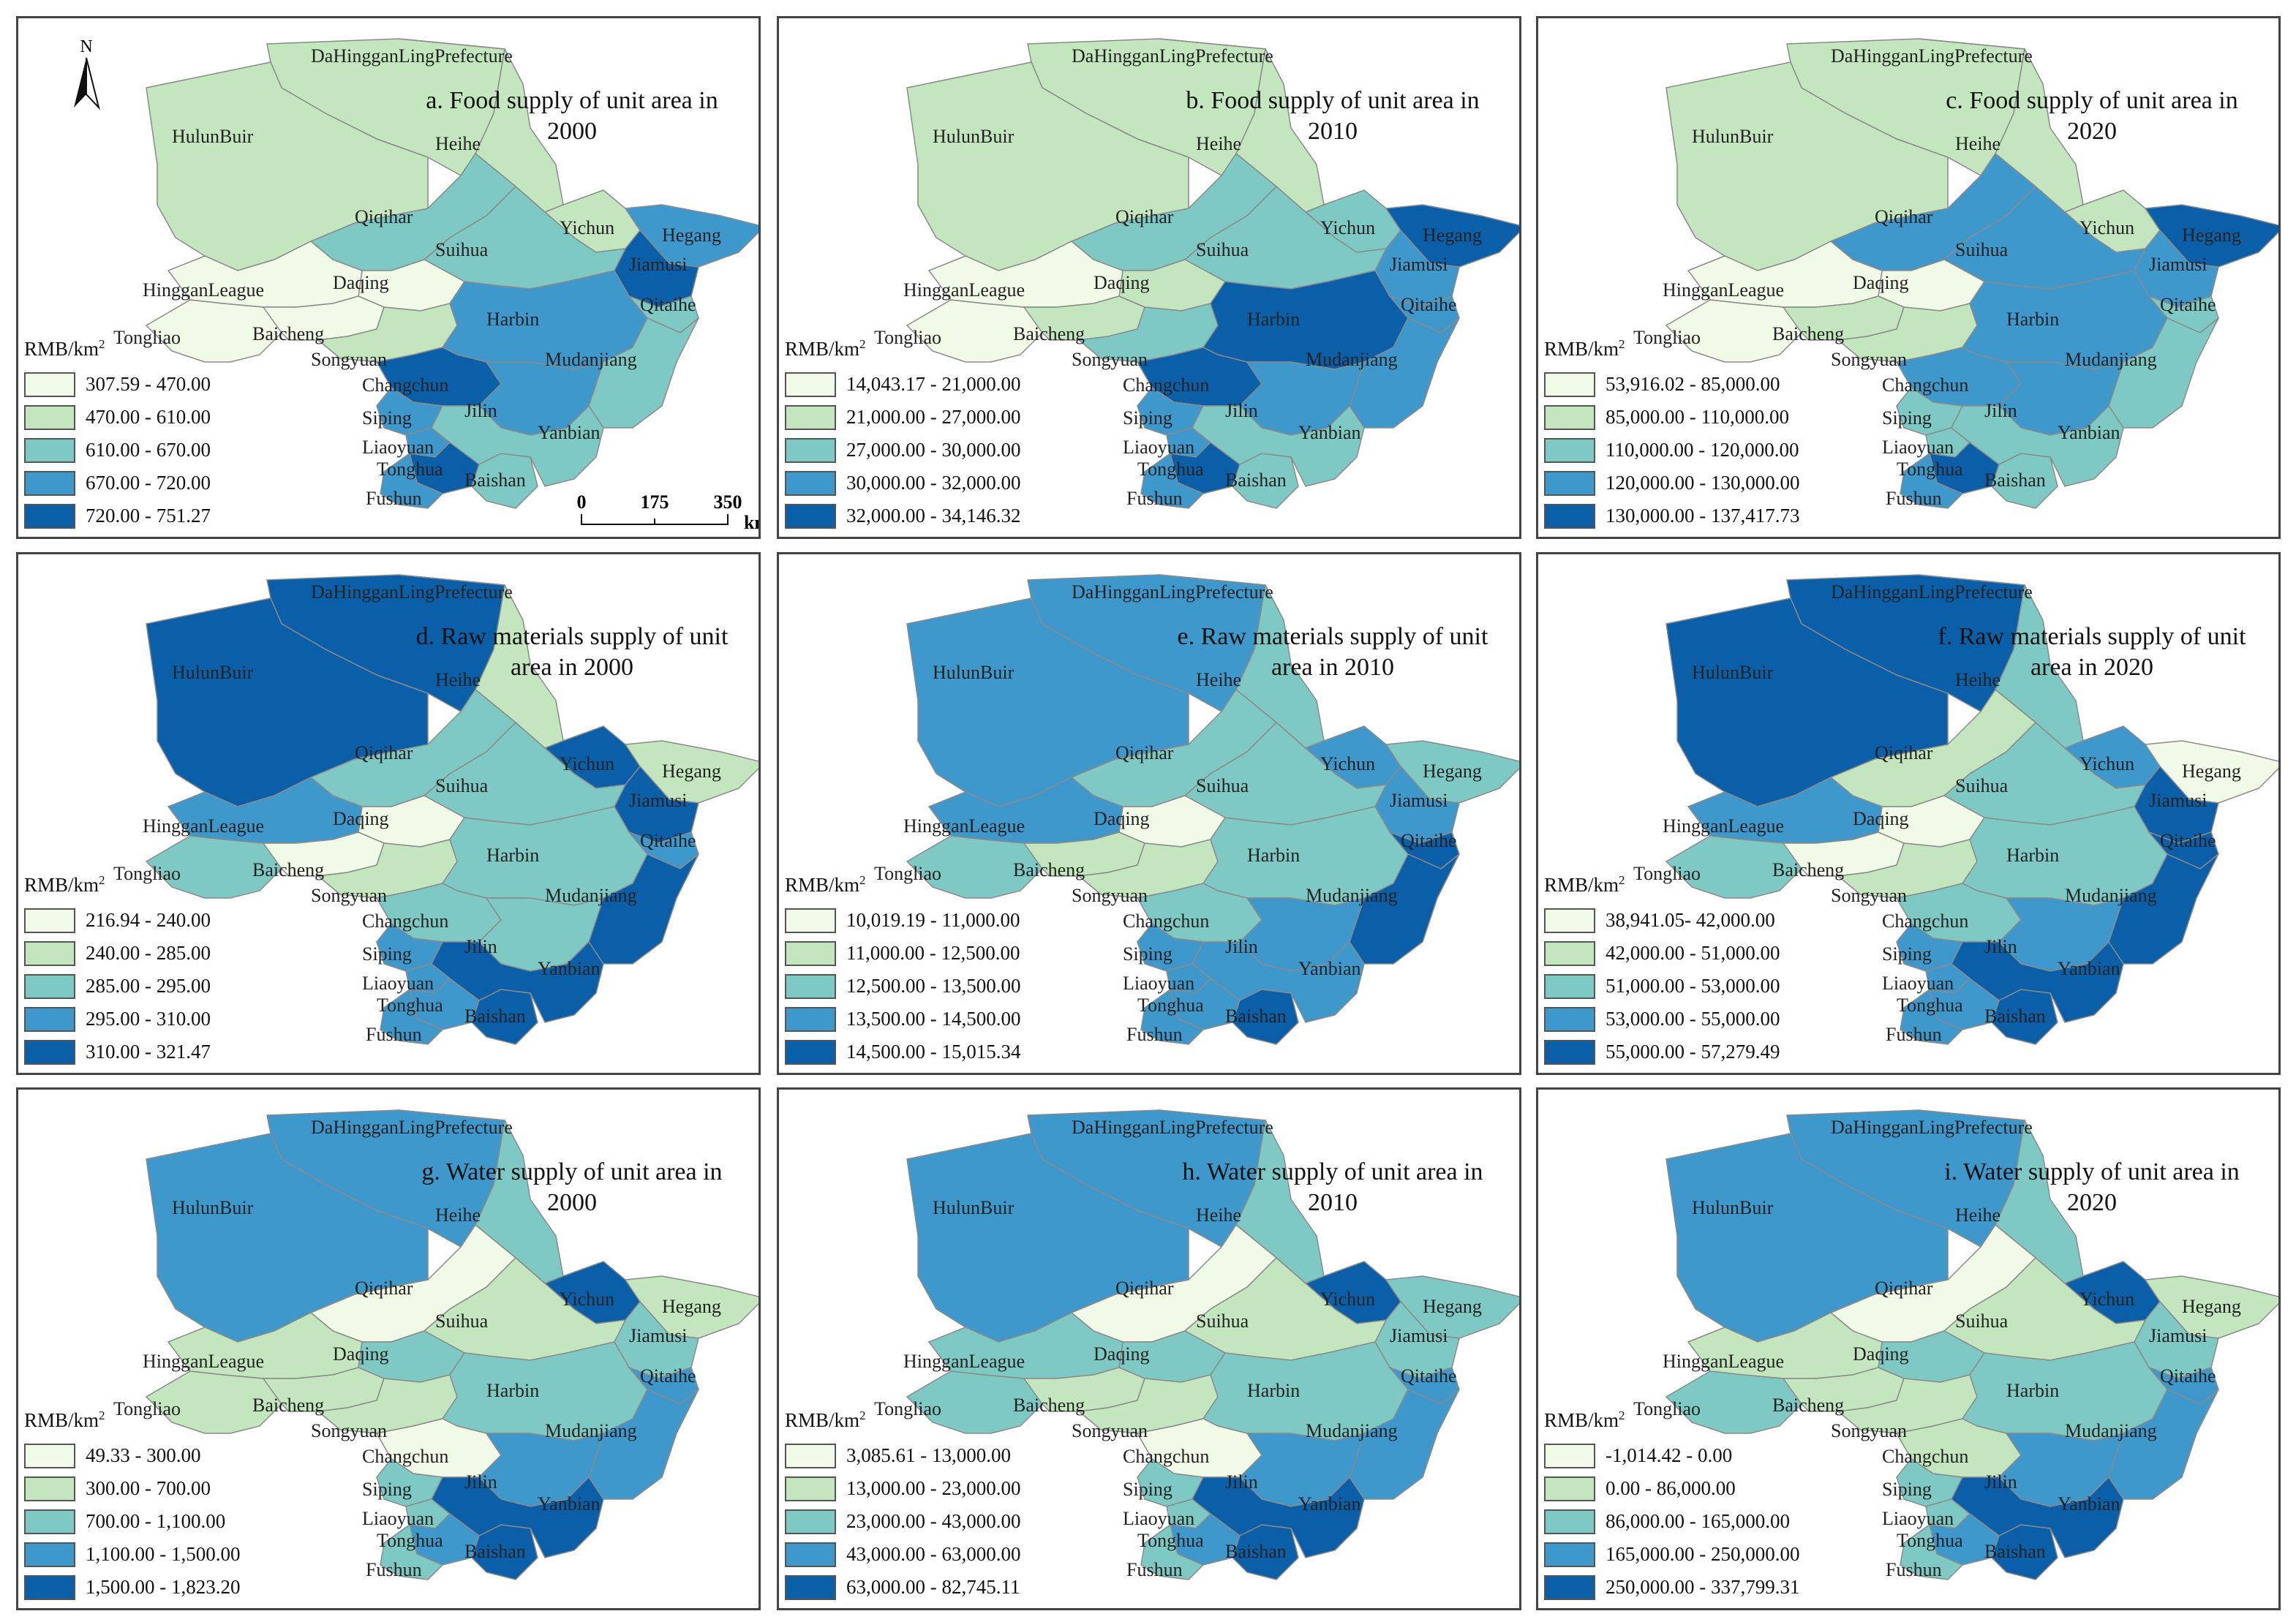 Image resolution: width=2296 pixels, height=1622 pixels. Describe the element at coordinates (934, 516) in the screenshot. I see `legend-label: 32,000.00 - 34,146.32` at that location.